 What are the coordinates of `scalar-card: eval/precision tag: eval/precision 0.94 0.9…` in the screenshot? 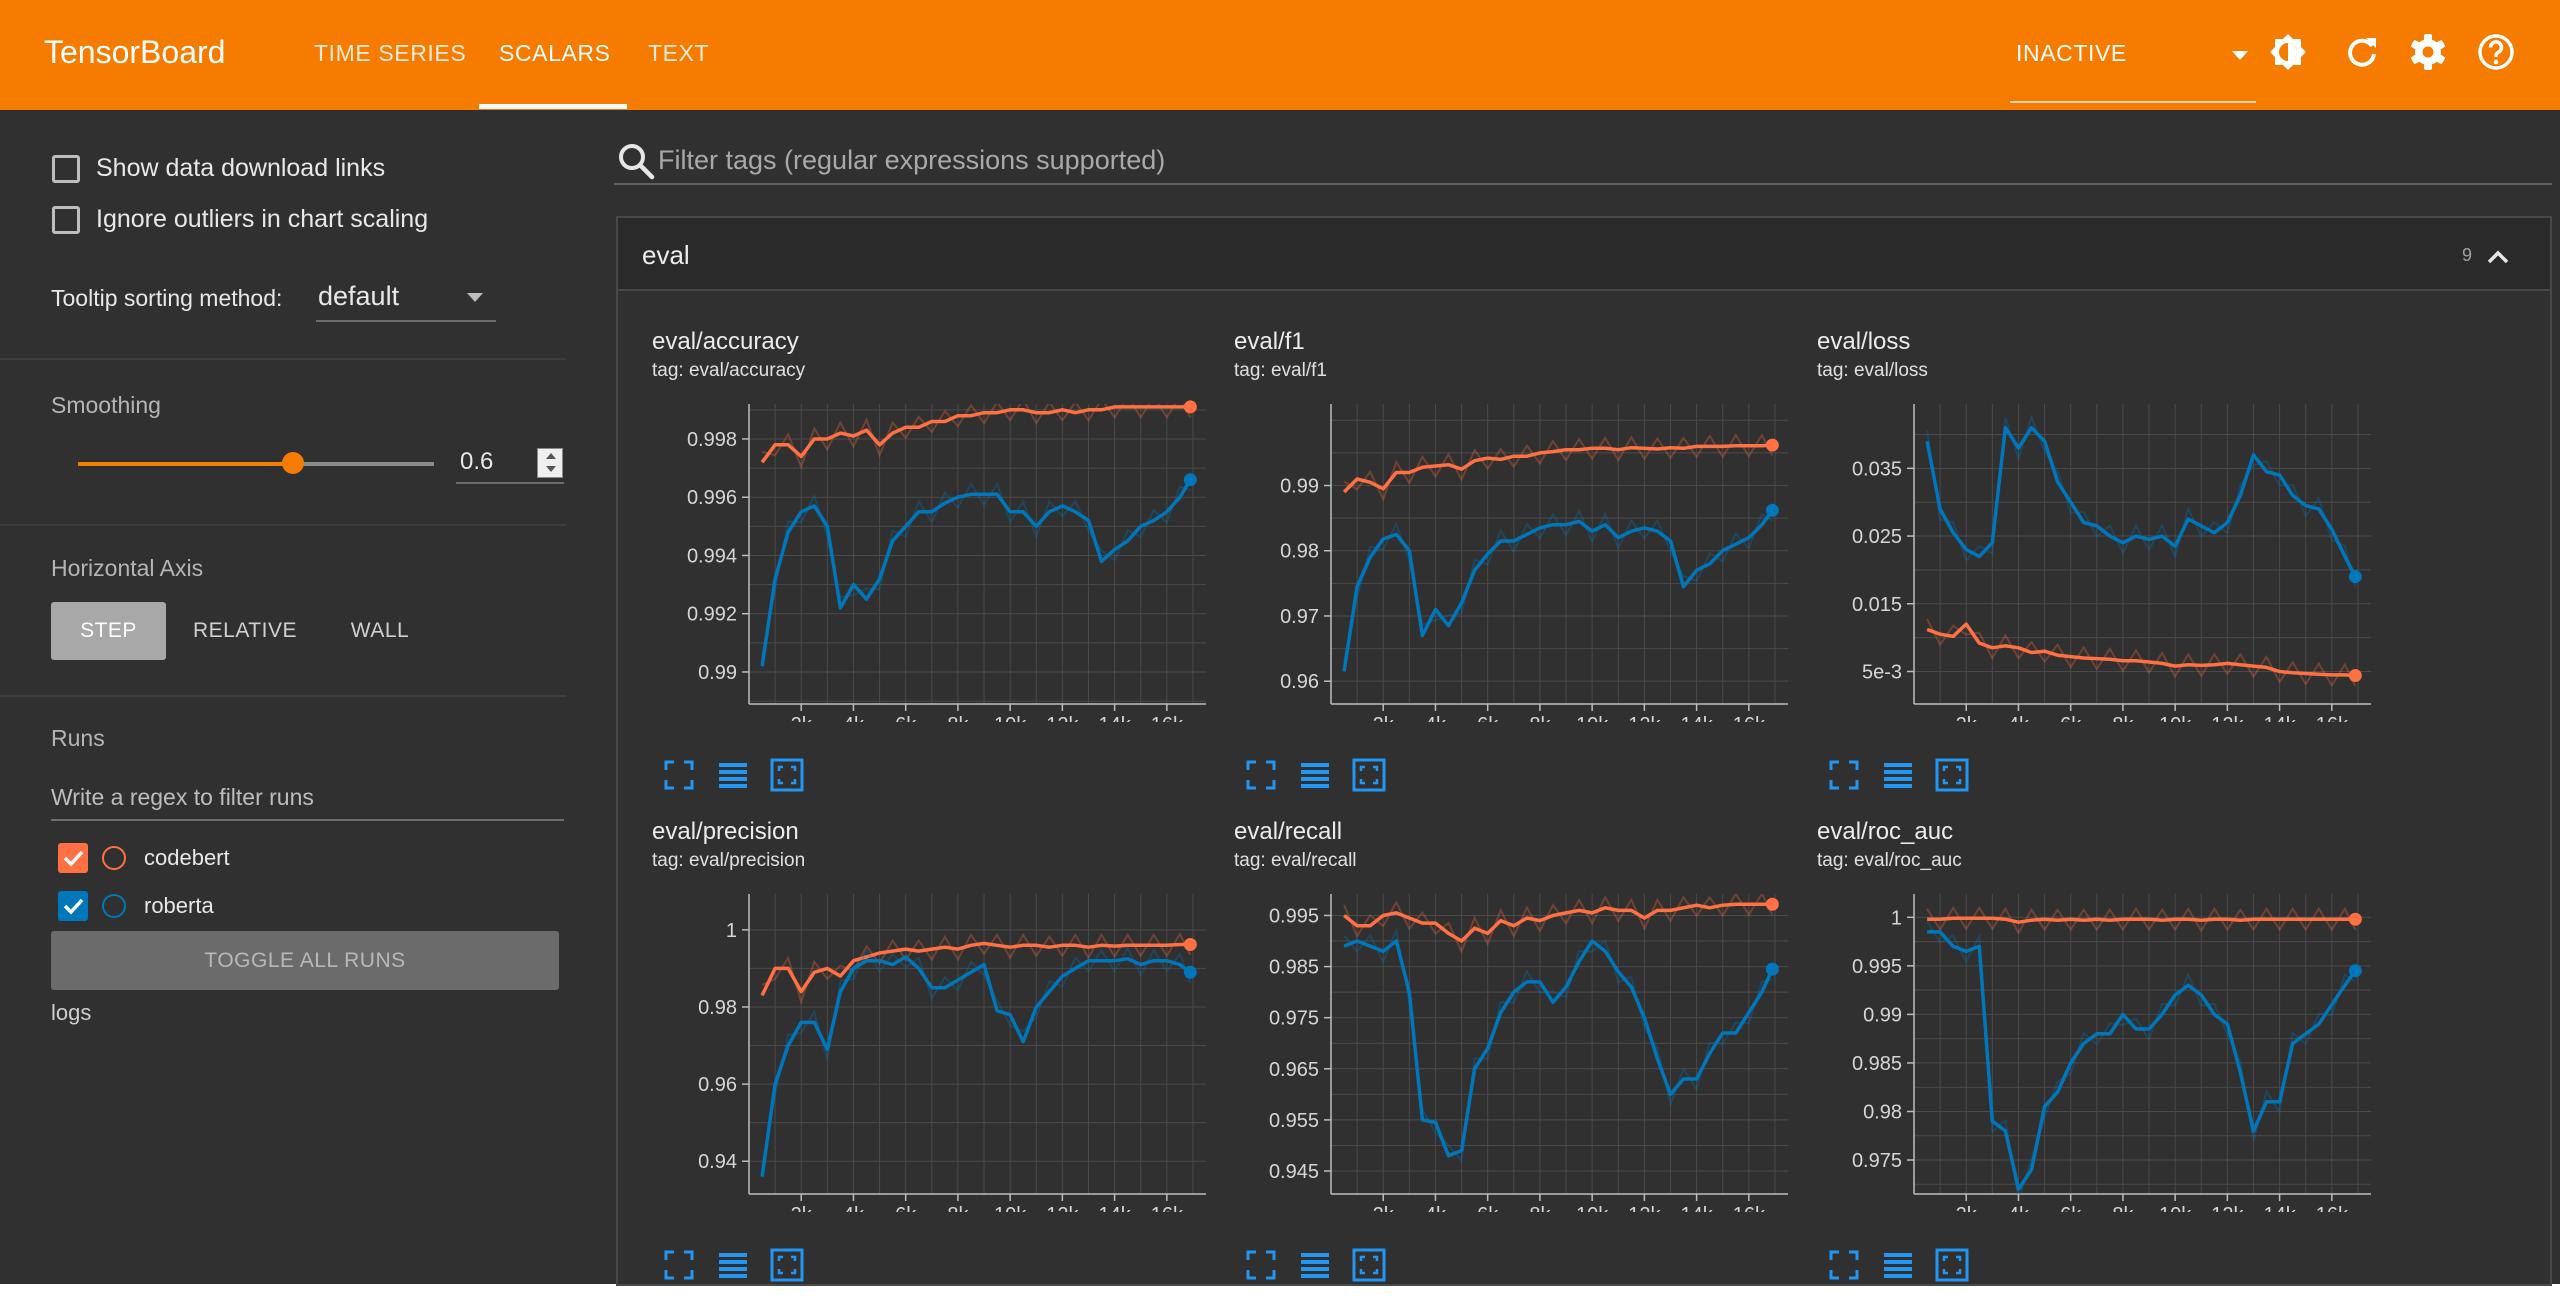 It's located at (937, 1058).